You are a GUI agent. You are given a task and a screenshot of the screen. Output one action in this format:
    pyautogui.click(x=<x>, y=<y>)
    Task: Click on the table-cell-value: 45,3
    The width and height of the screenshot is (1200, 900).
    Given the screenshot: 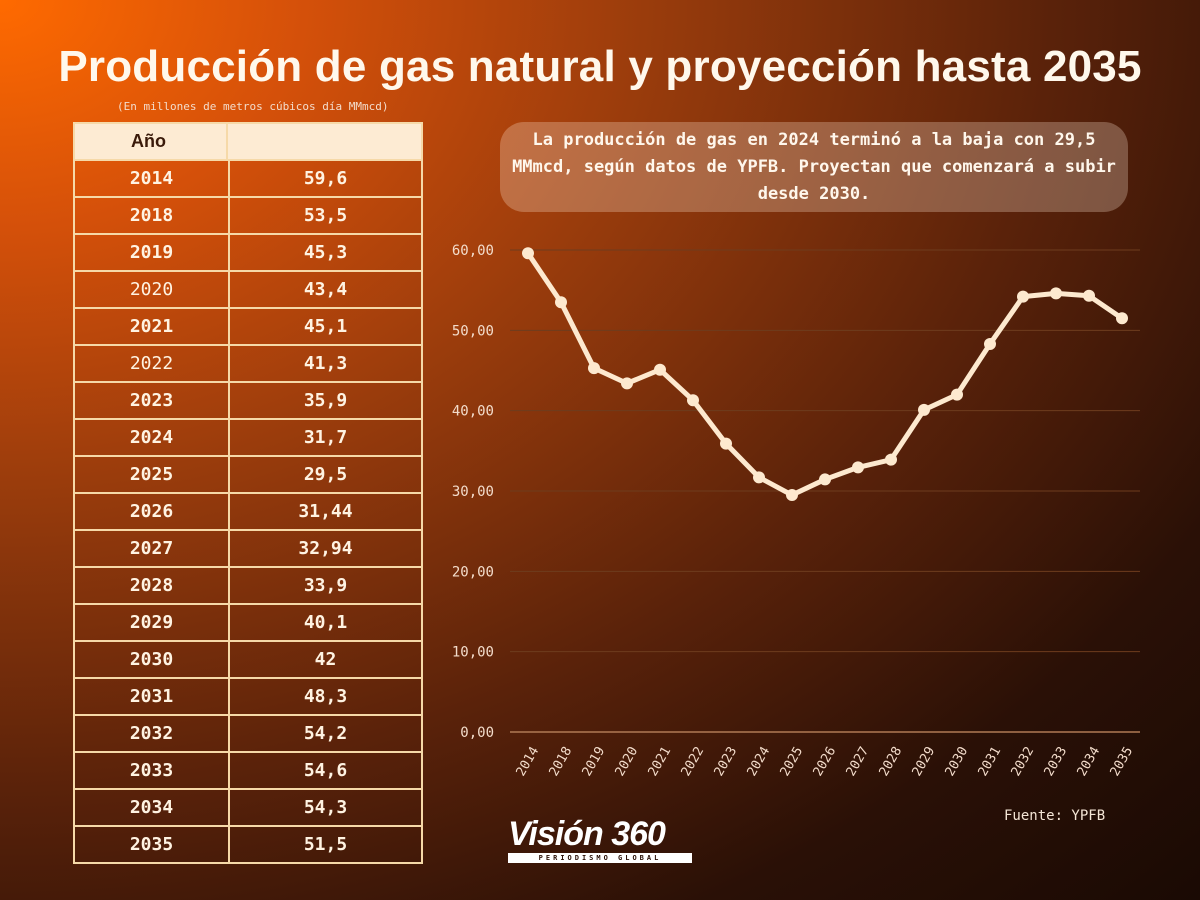 What is the action you would take?
    pyautogui.click(x=325, y=252)
    